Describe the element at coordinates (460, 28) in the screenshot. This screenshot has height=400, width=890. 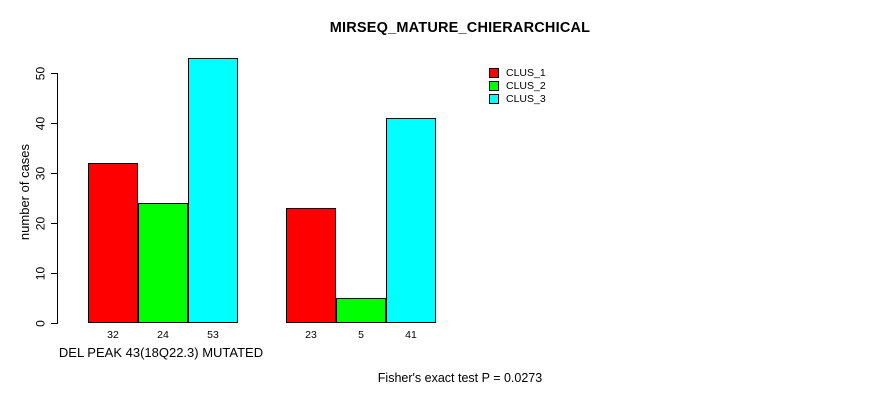
I see `chart-title: MIRSEQ_MATURE_CHIERARCHICAL` at that location.